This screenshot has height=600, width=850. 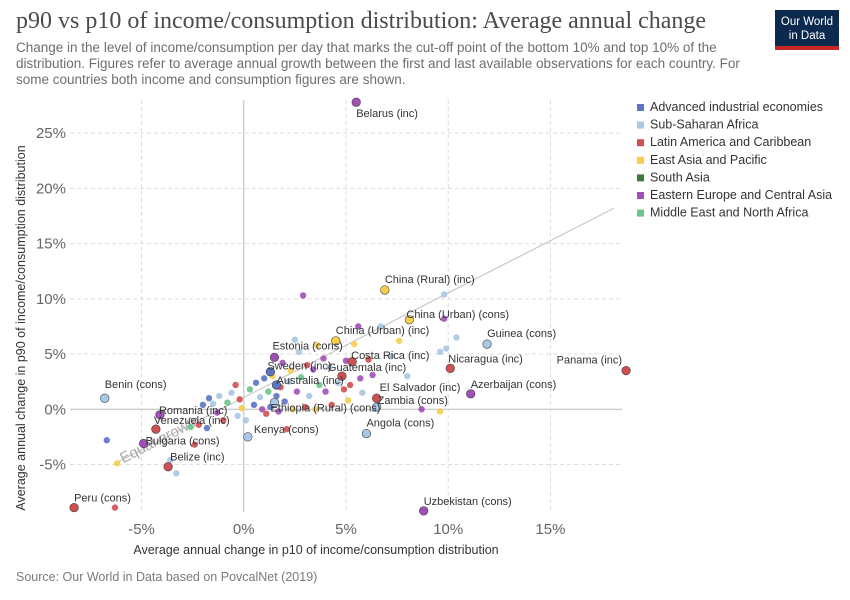 What do you see at coordinates (468, 502) in the screenshot?
I see `point-annotation: Uzbekistan (cons)` at bounding box center [468, 502].